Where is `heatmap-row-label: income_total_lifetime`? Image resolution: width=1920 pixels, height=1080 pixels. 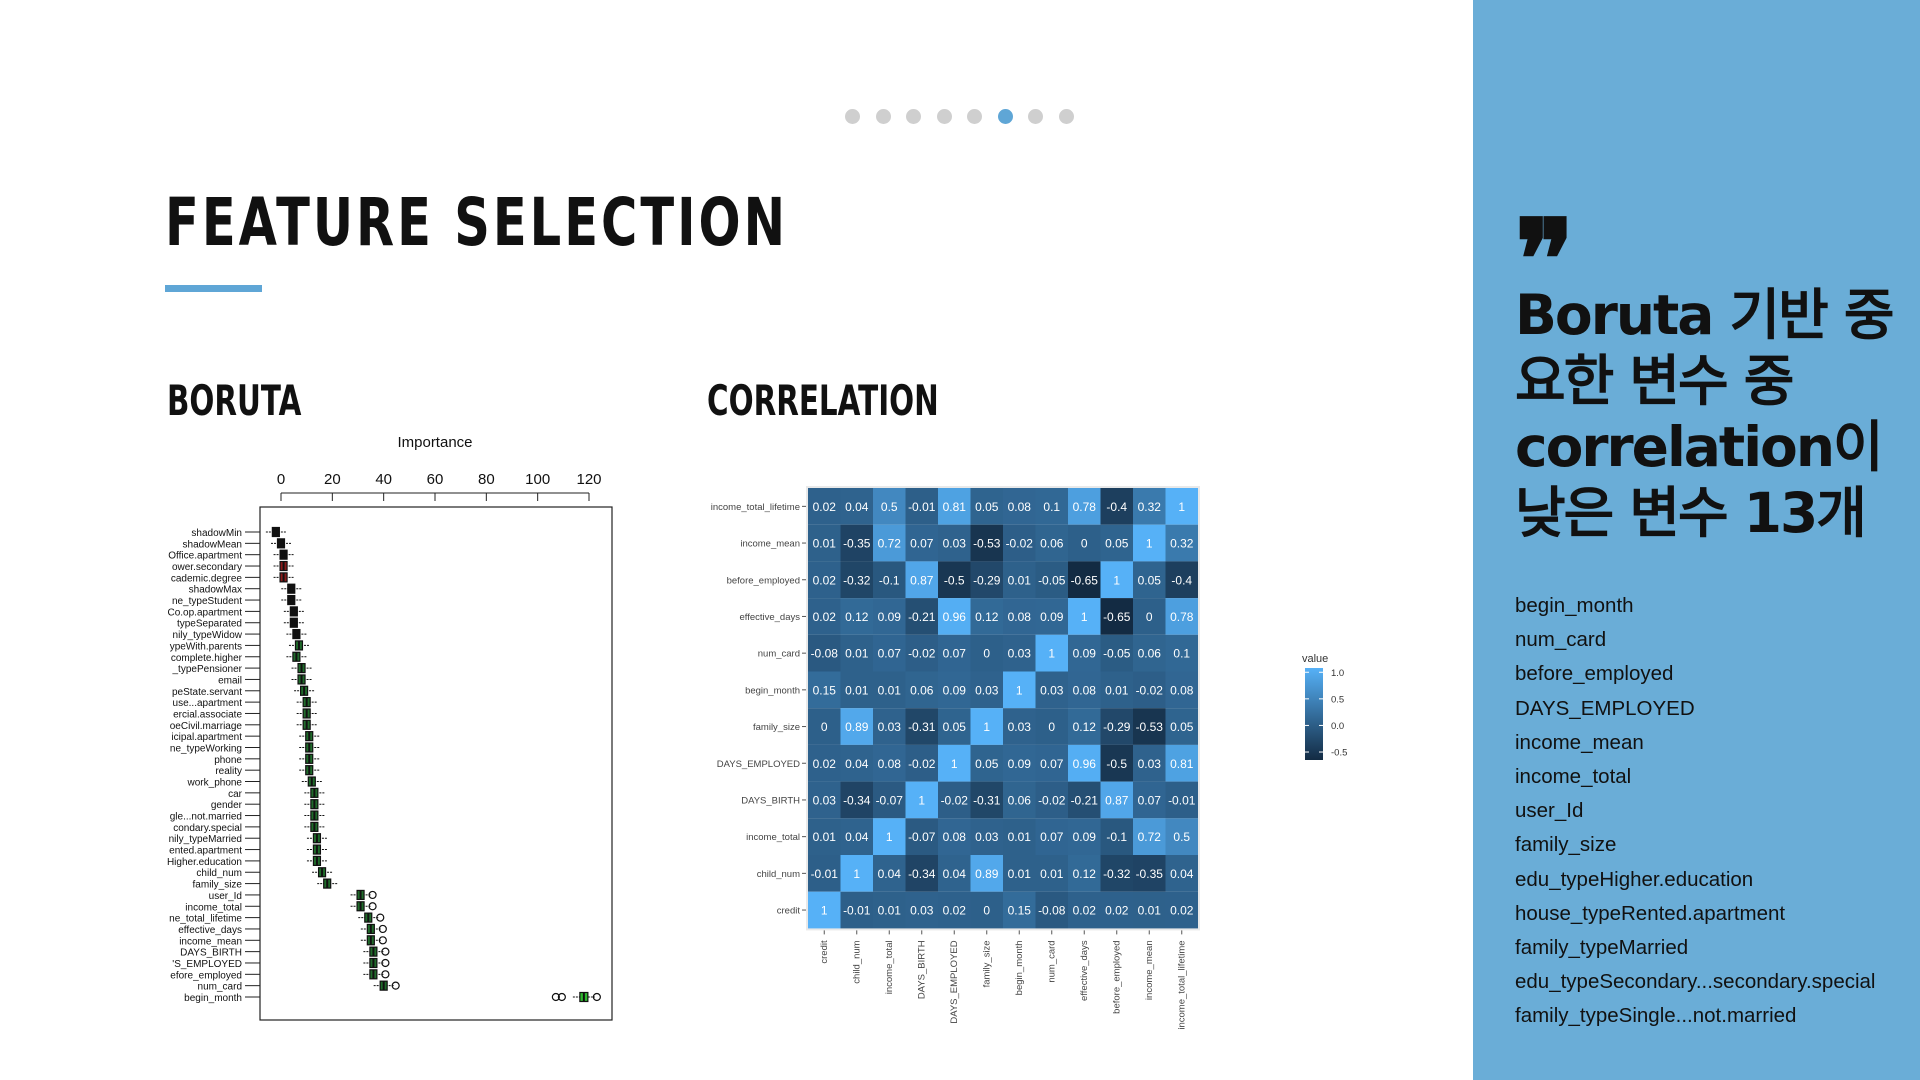 heatmap-row-label: income_total_lifetime is located at coordinates (755, 507).